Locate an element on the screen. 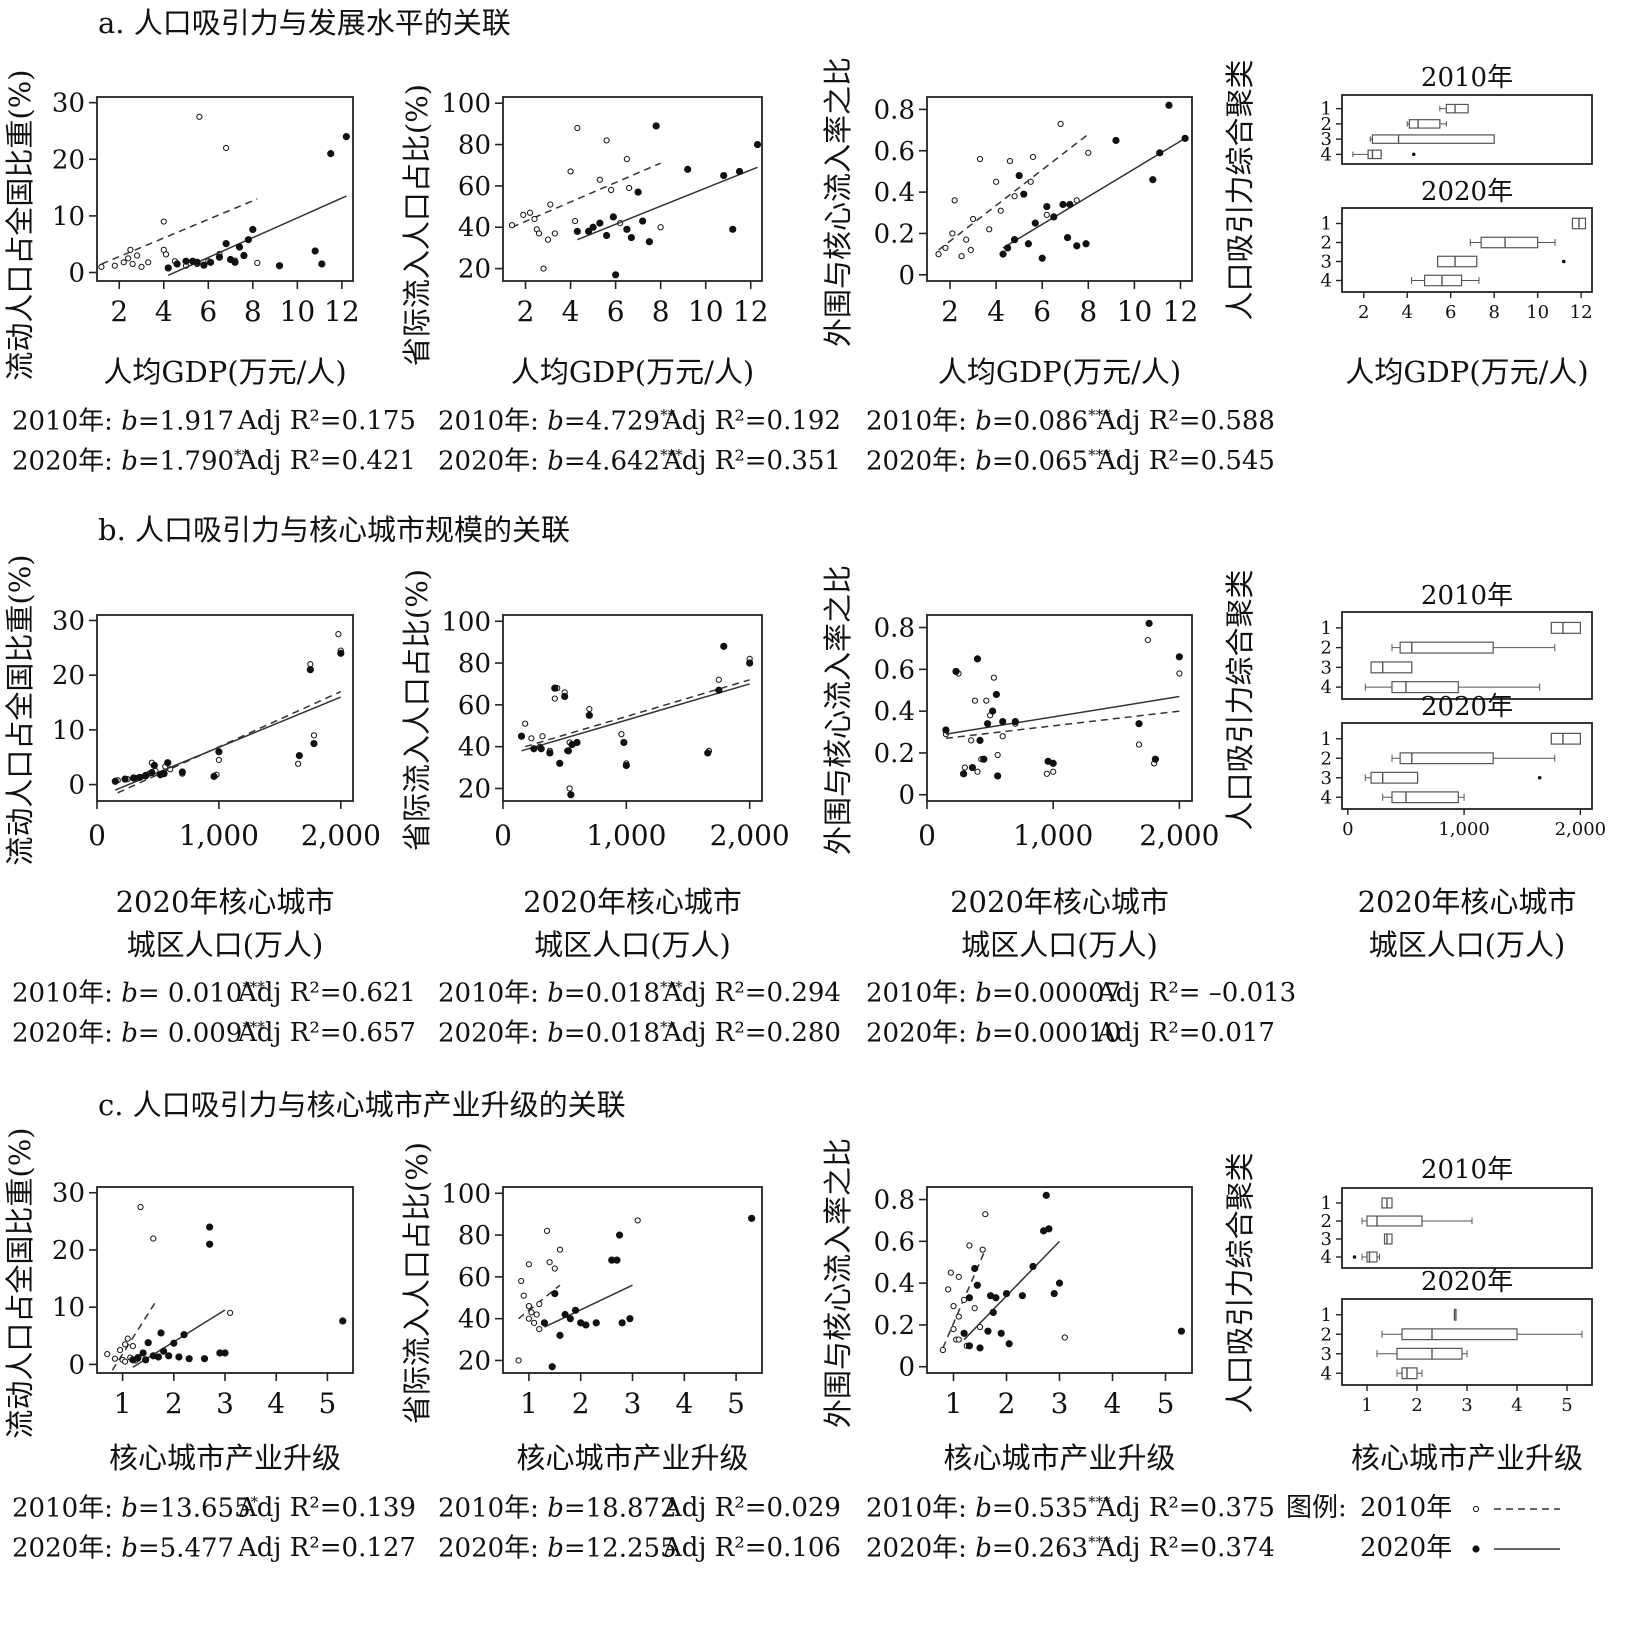 The image size is (1629, 1641). panel-b4-2010-cat-label: 1 is located at coordinates (1326, 628).